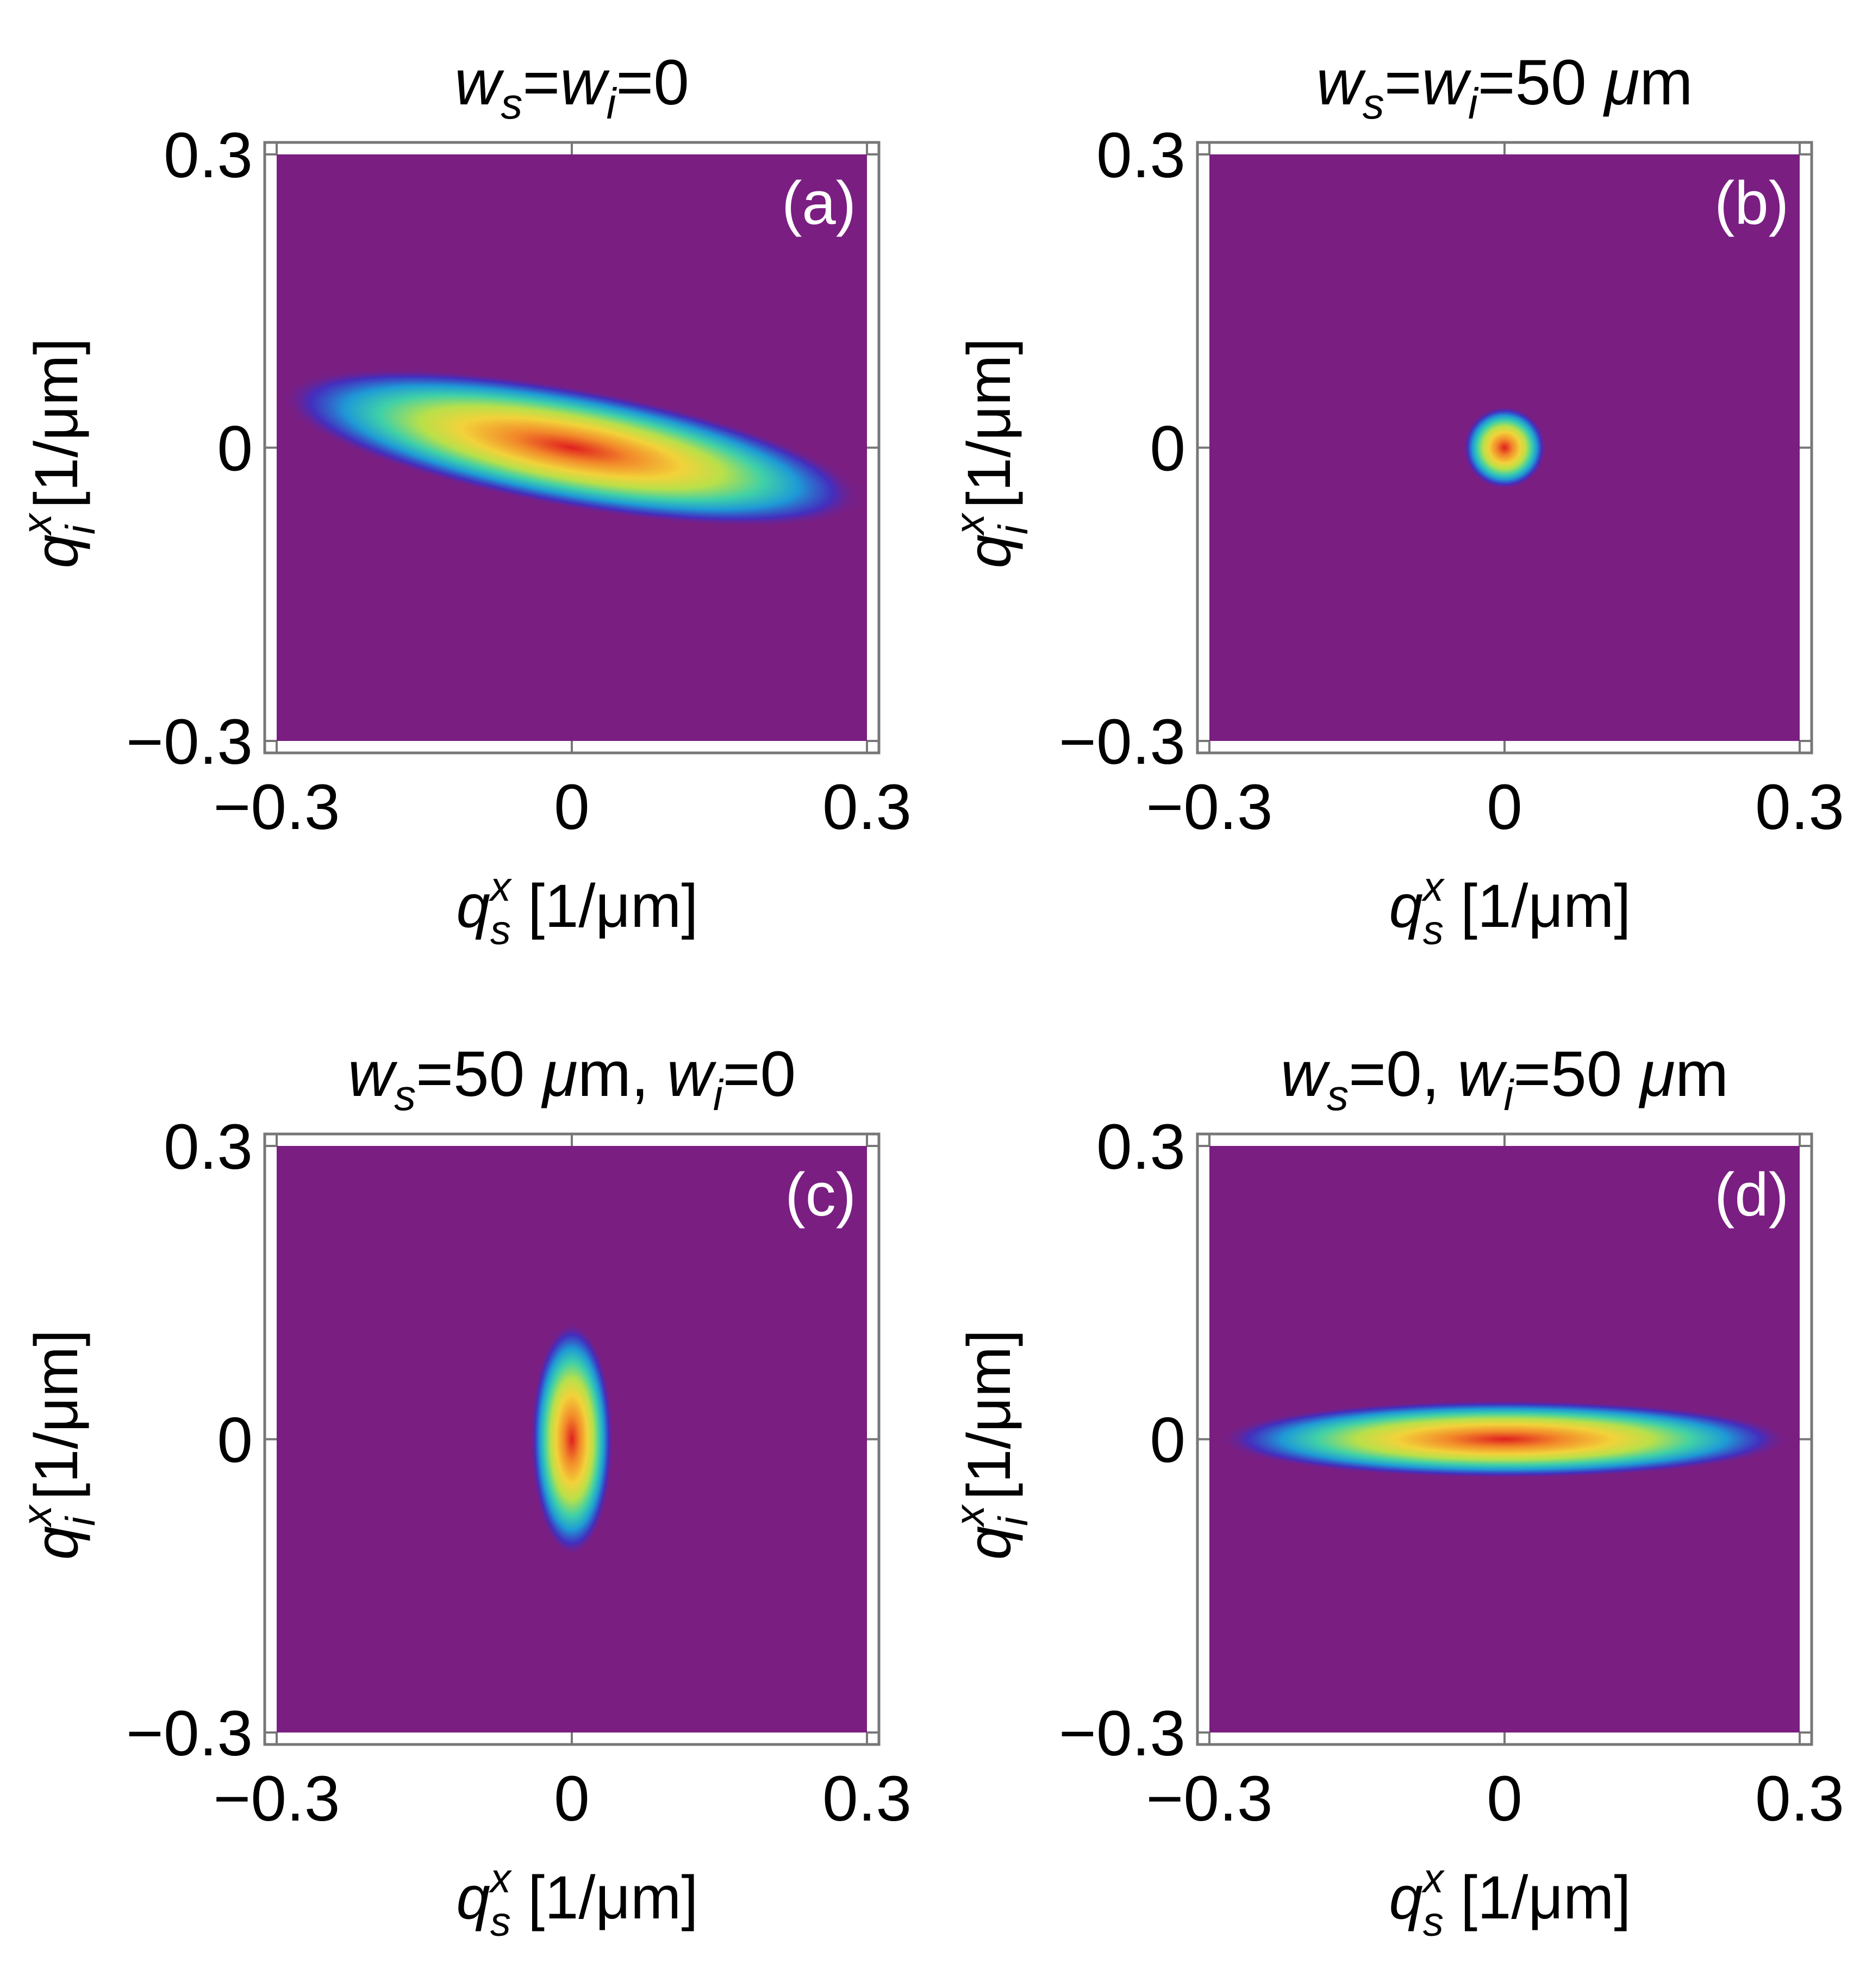 The image size is (1866, 1988). What do you see at coordinates (1504, 1078) in the screenshot?
I see `panel-title: ws​=0, wi​=50 μm` at bounding box center [1504, 1078].